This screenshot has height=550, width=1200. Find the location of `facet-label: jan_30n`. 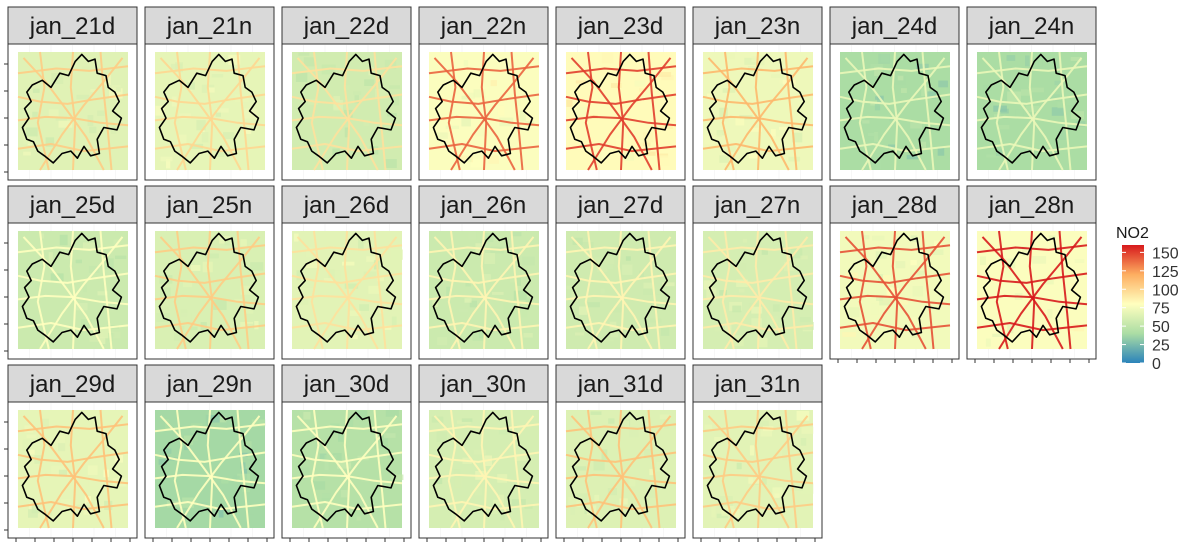

facet-label: jan_30n is located at coordinates (483, 384).